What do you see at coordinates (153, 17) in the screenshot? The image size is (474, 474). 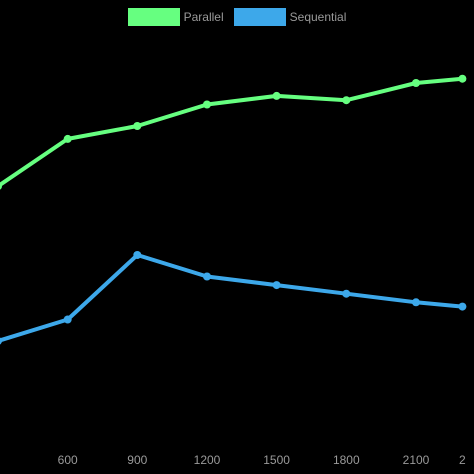 I see `legend-swatch-parallel` at bounding box center [153, 17].